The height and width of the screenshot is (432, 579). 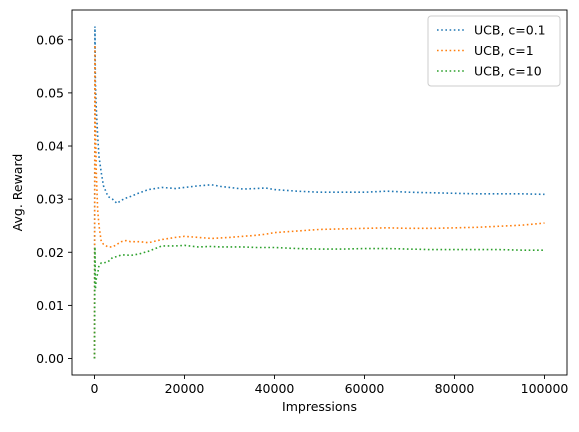 What do you see at coordinates (330, 385) in the screenshot?
I see `x-axis: 0 20000 40000 60000 80000 100000` at bounding box center [330, 385].